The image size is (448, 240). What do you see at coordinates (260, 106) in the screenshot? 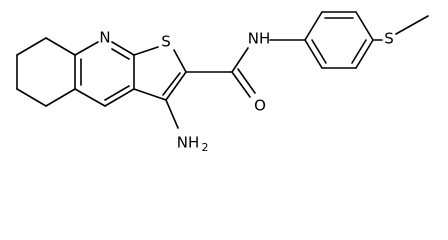
I see `atom-label: O` at bounding box center [260, 106].